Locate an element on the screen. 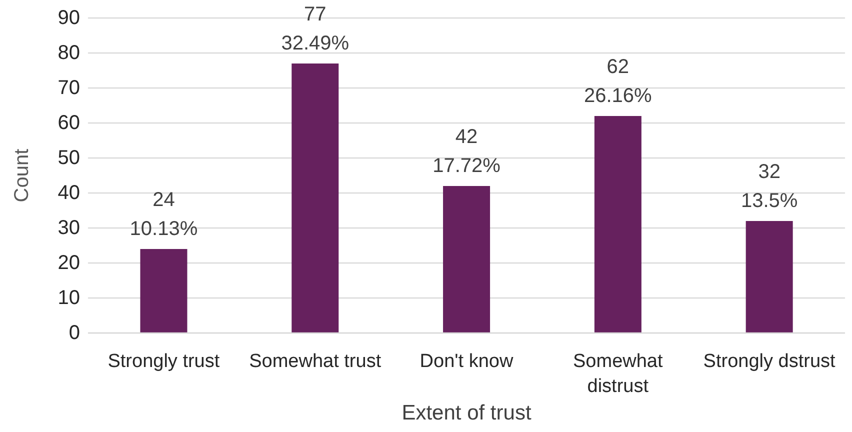 The width and height of the screenshot is (852, 432). data-label: 62 26.16% is located at coordinates (618, 81).